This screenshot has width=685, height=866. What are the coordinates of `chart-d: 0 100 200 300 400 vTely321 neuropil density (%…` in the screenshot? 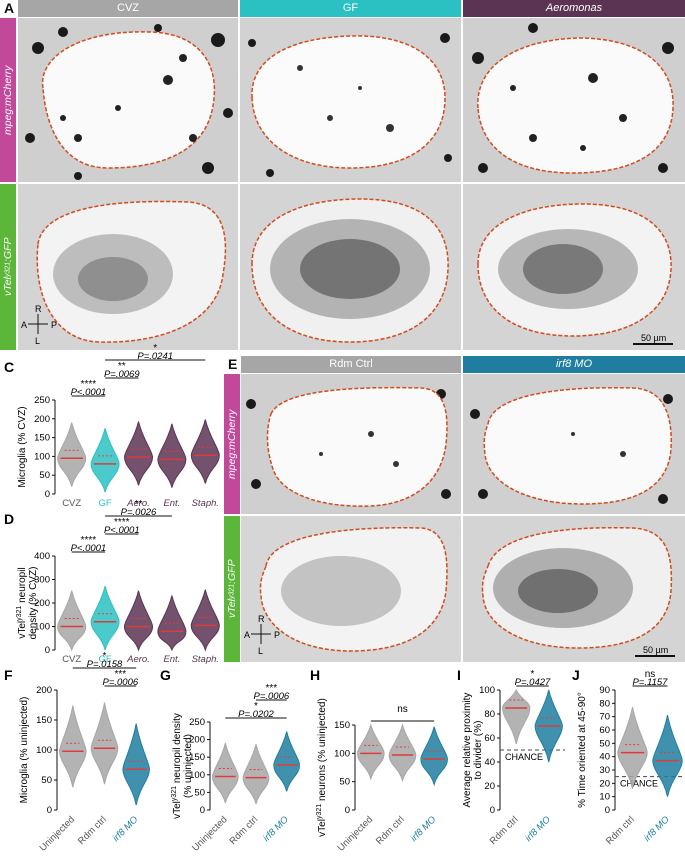 It's located at (118, 582).